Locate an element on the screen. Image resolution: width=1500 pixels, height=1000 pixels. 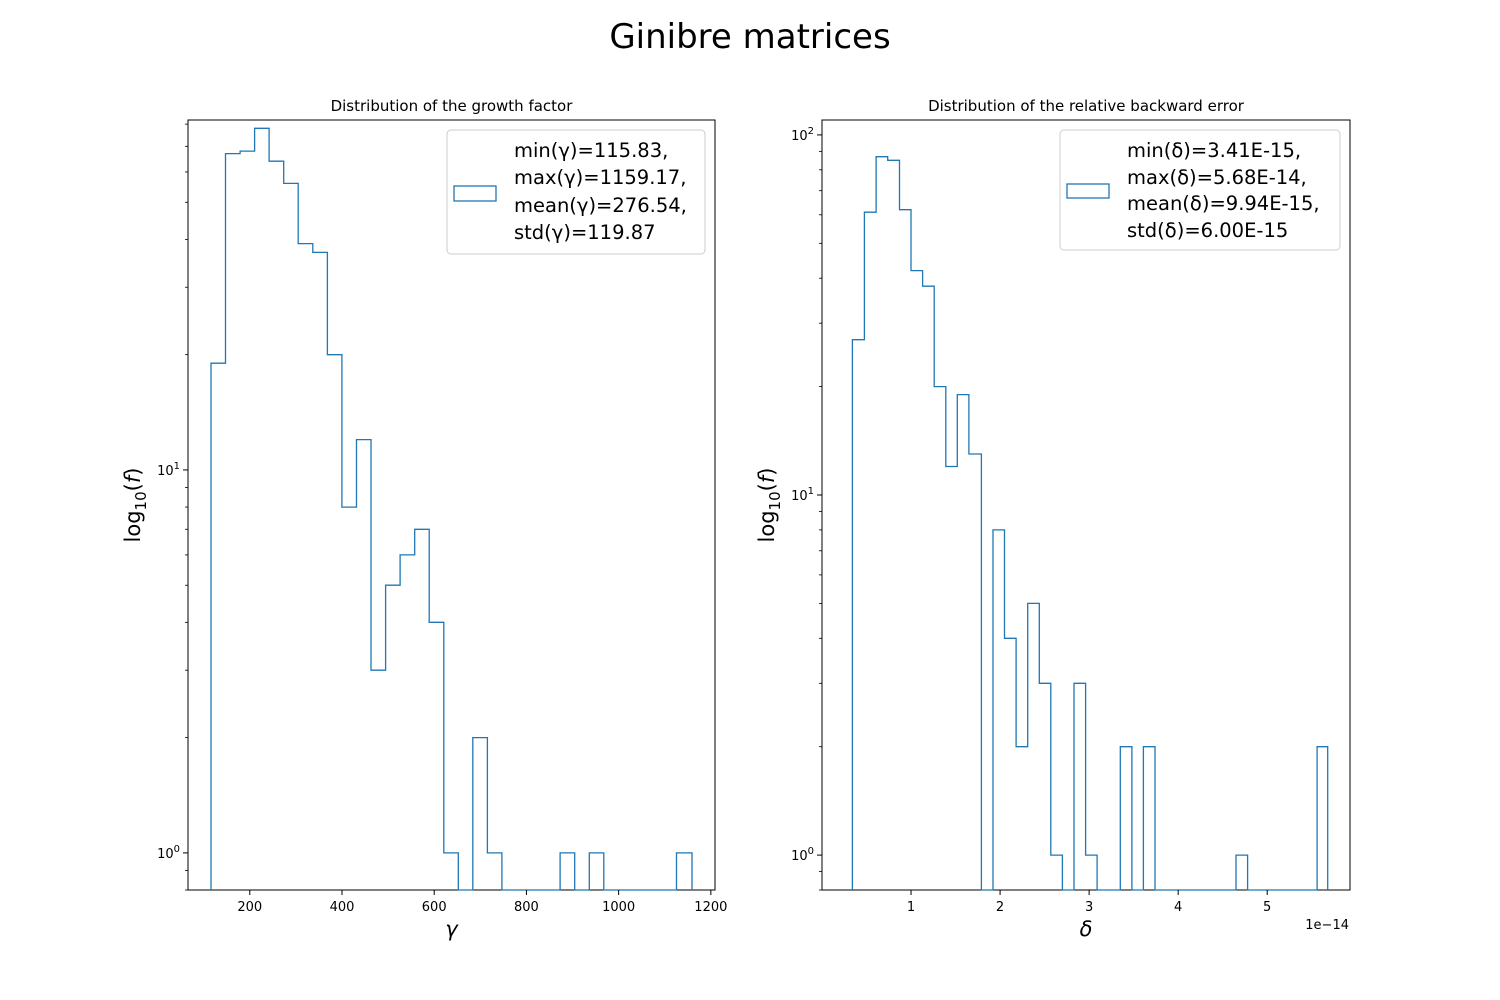
backward-error-legend-line: mean(δ)=9.94E-15, is located at coordinates (1223, 203).